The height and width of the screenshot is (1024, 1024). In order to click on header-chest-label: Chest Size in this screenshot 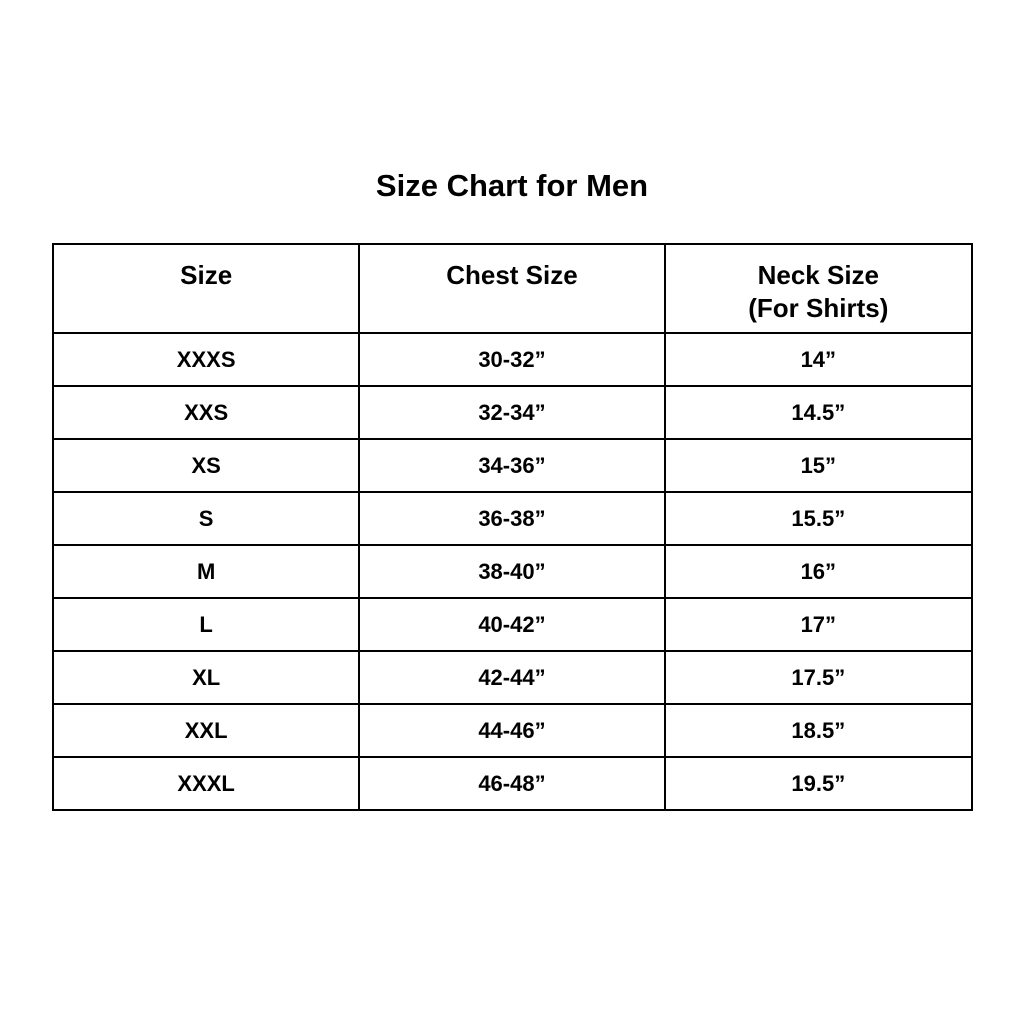, I will do `click(512, 275)`.